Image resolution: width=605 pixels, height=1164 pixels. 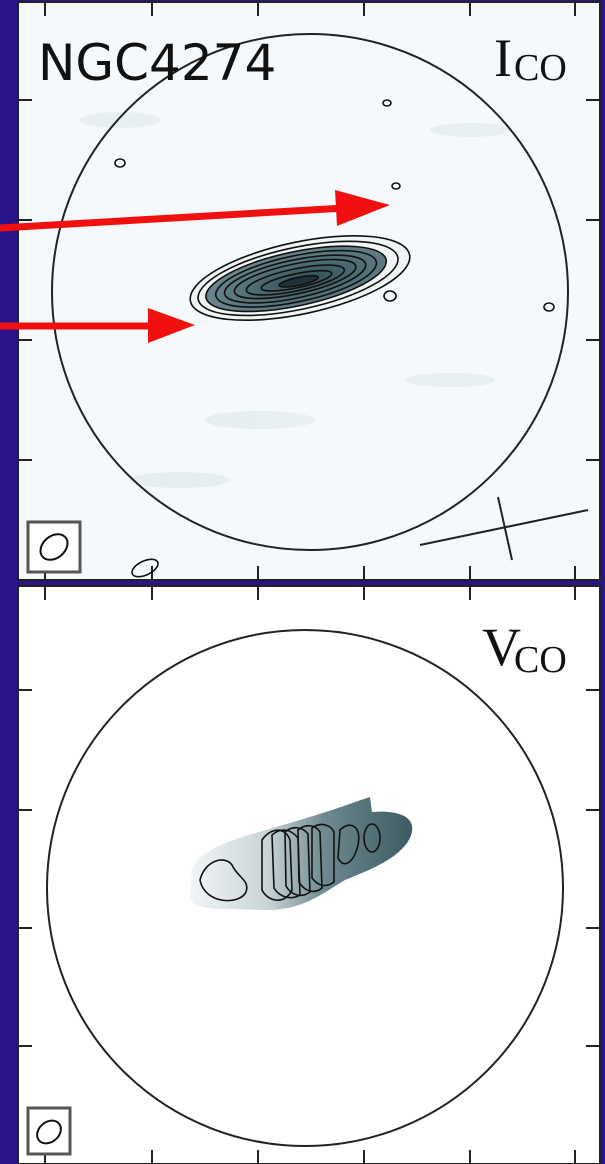 I want to click on arrows, so click(x=195, y=266).